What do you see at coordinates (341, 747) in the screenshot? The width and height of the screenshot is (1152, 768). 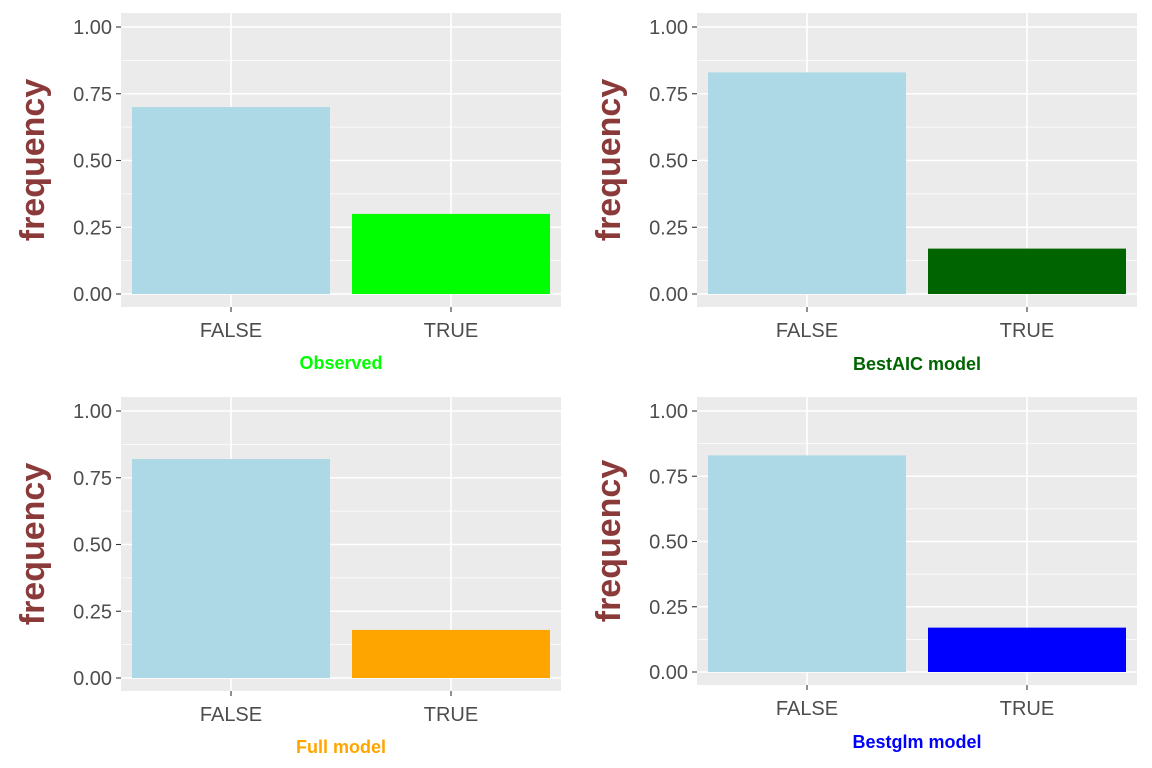 I see `x-axis-title: Full model` at bounding box center [341, 747].